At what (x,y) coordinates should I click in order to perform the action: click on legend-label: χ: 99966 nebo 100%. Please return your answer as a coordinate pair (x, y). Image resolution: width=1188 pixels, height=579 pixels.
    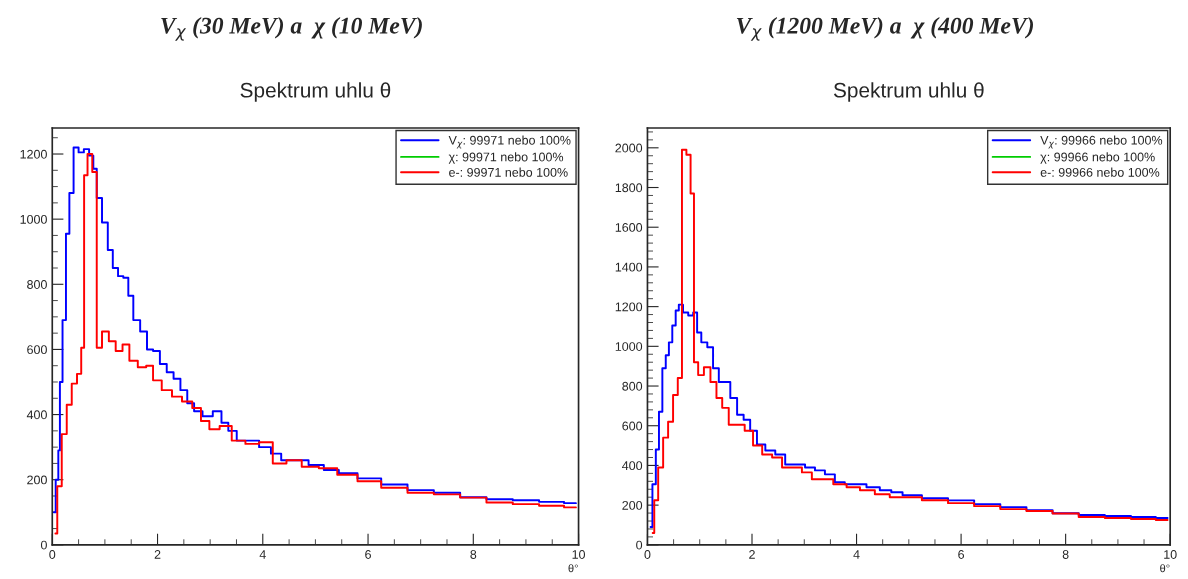
    Looking at the image, I should click on (1097, 158).